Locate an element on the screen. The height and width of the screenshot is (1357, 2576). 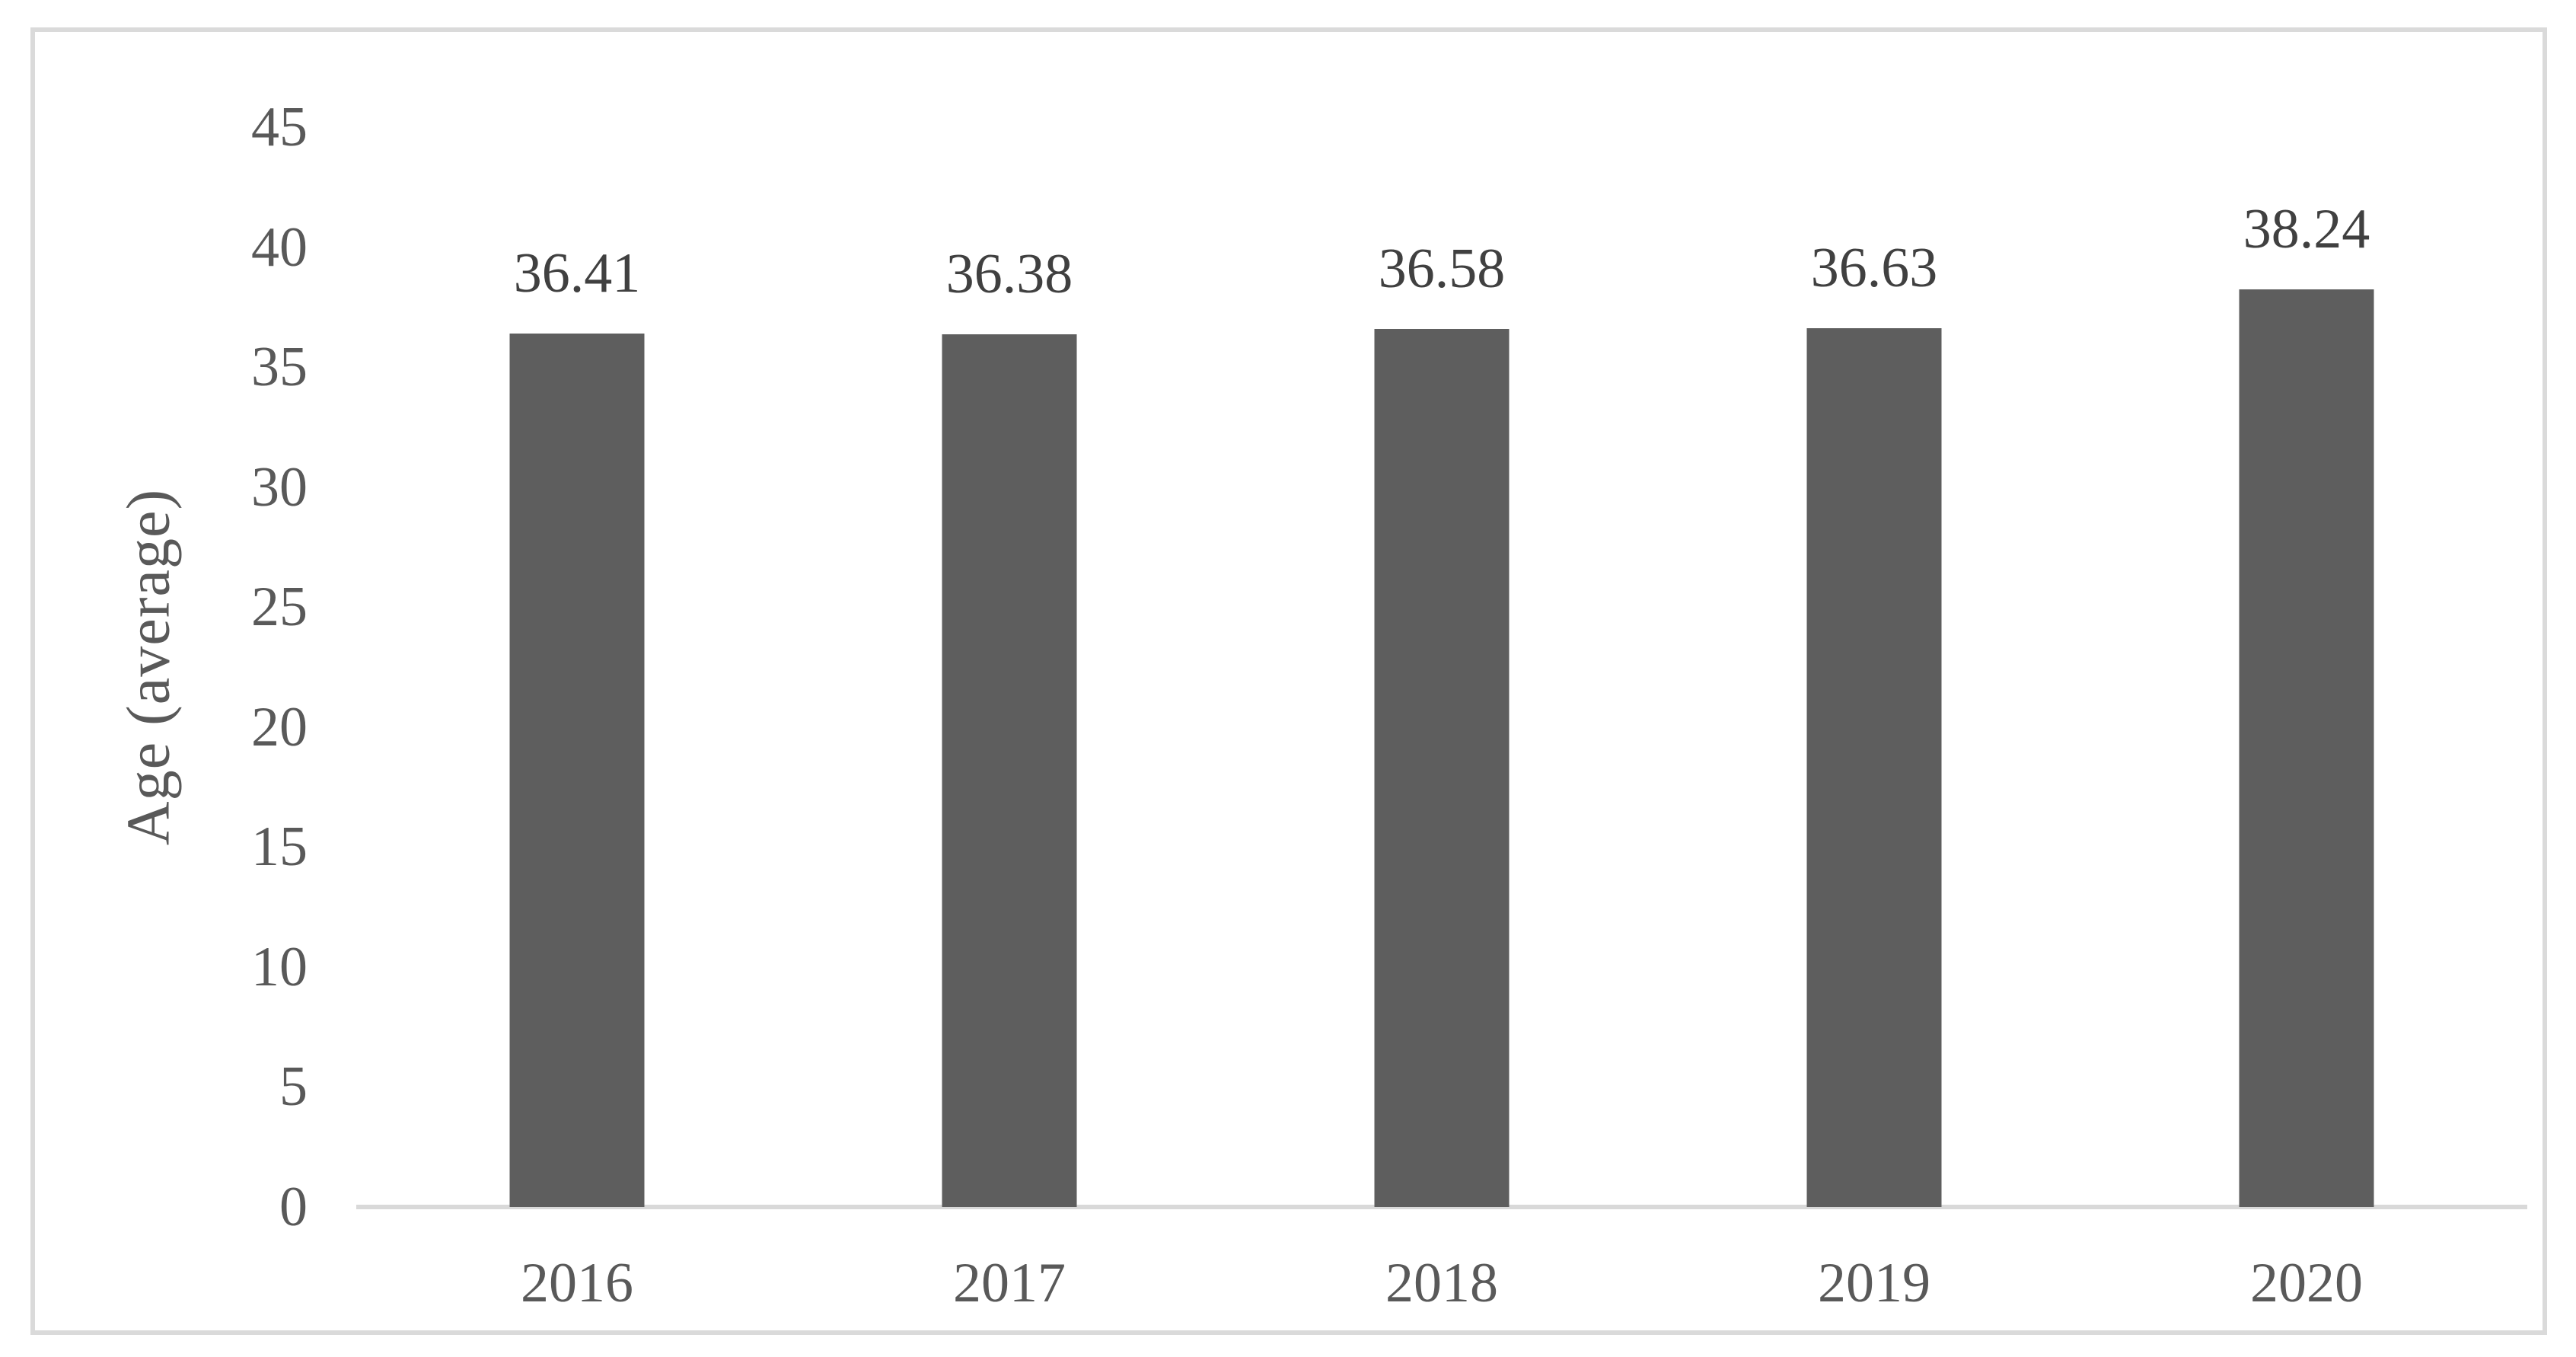
bar-2019 is located at coordinates (1874, 767).